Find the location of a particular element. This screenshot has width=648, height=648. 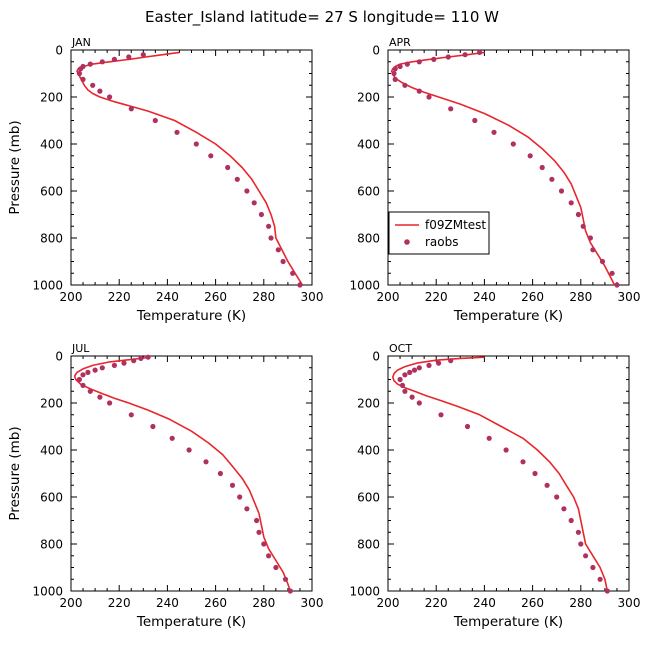

plot-frame is located at coordinates (191, 473).